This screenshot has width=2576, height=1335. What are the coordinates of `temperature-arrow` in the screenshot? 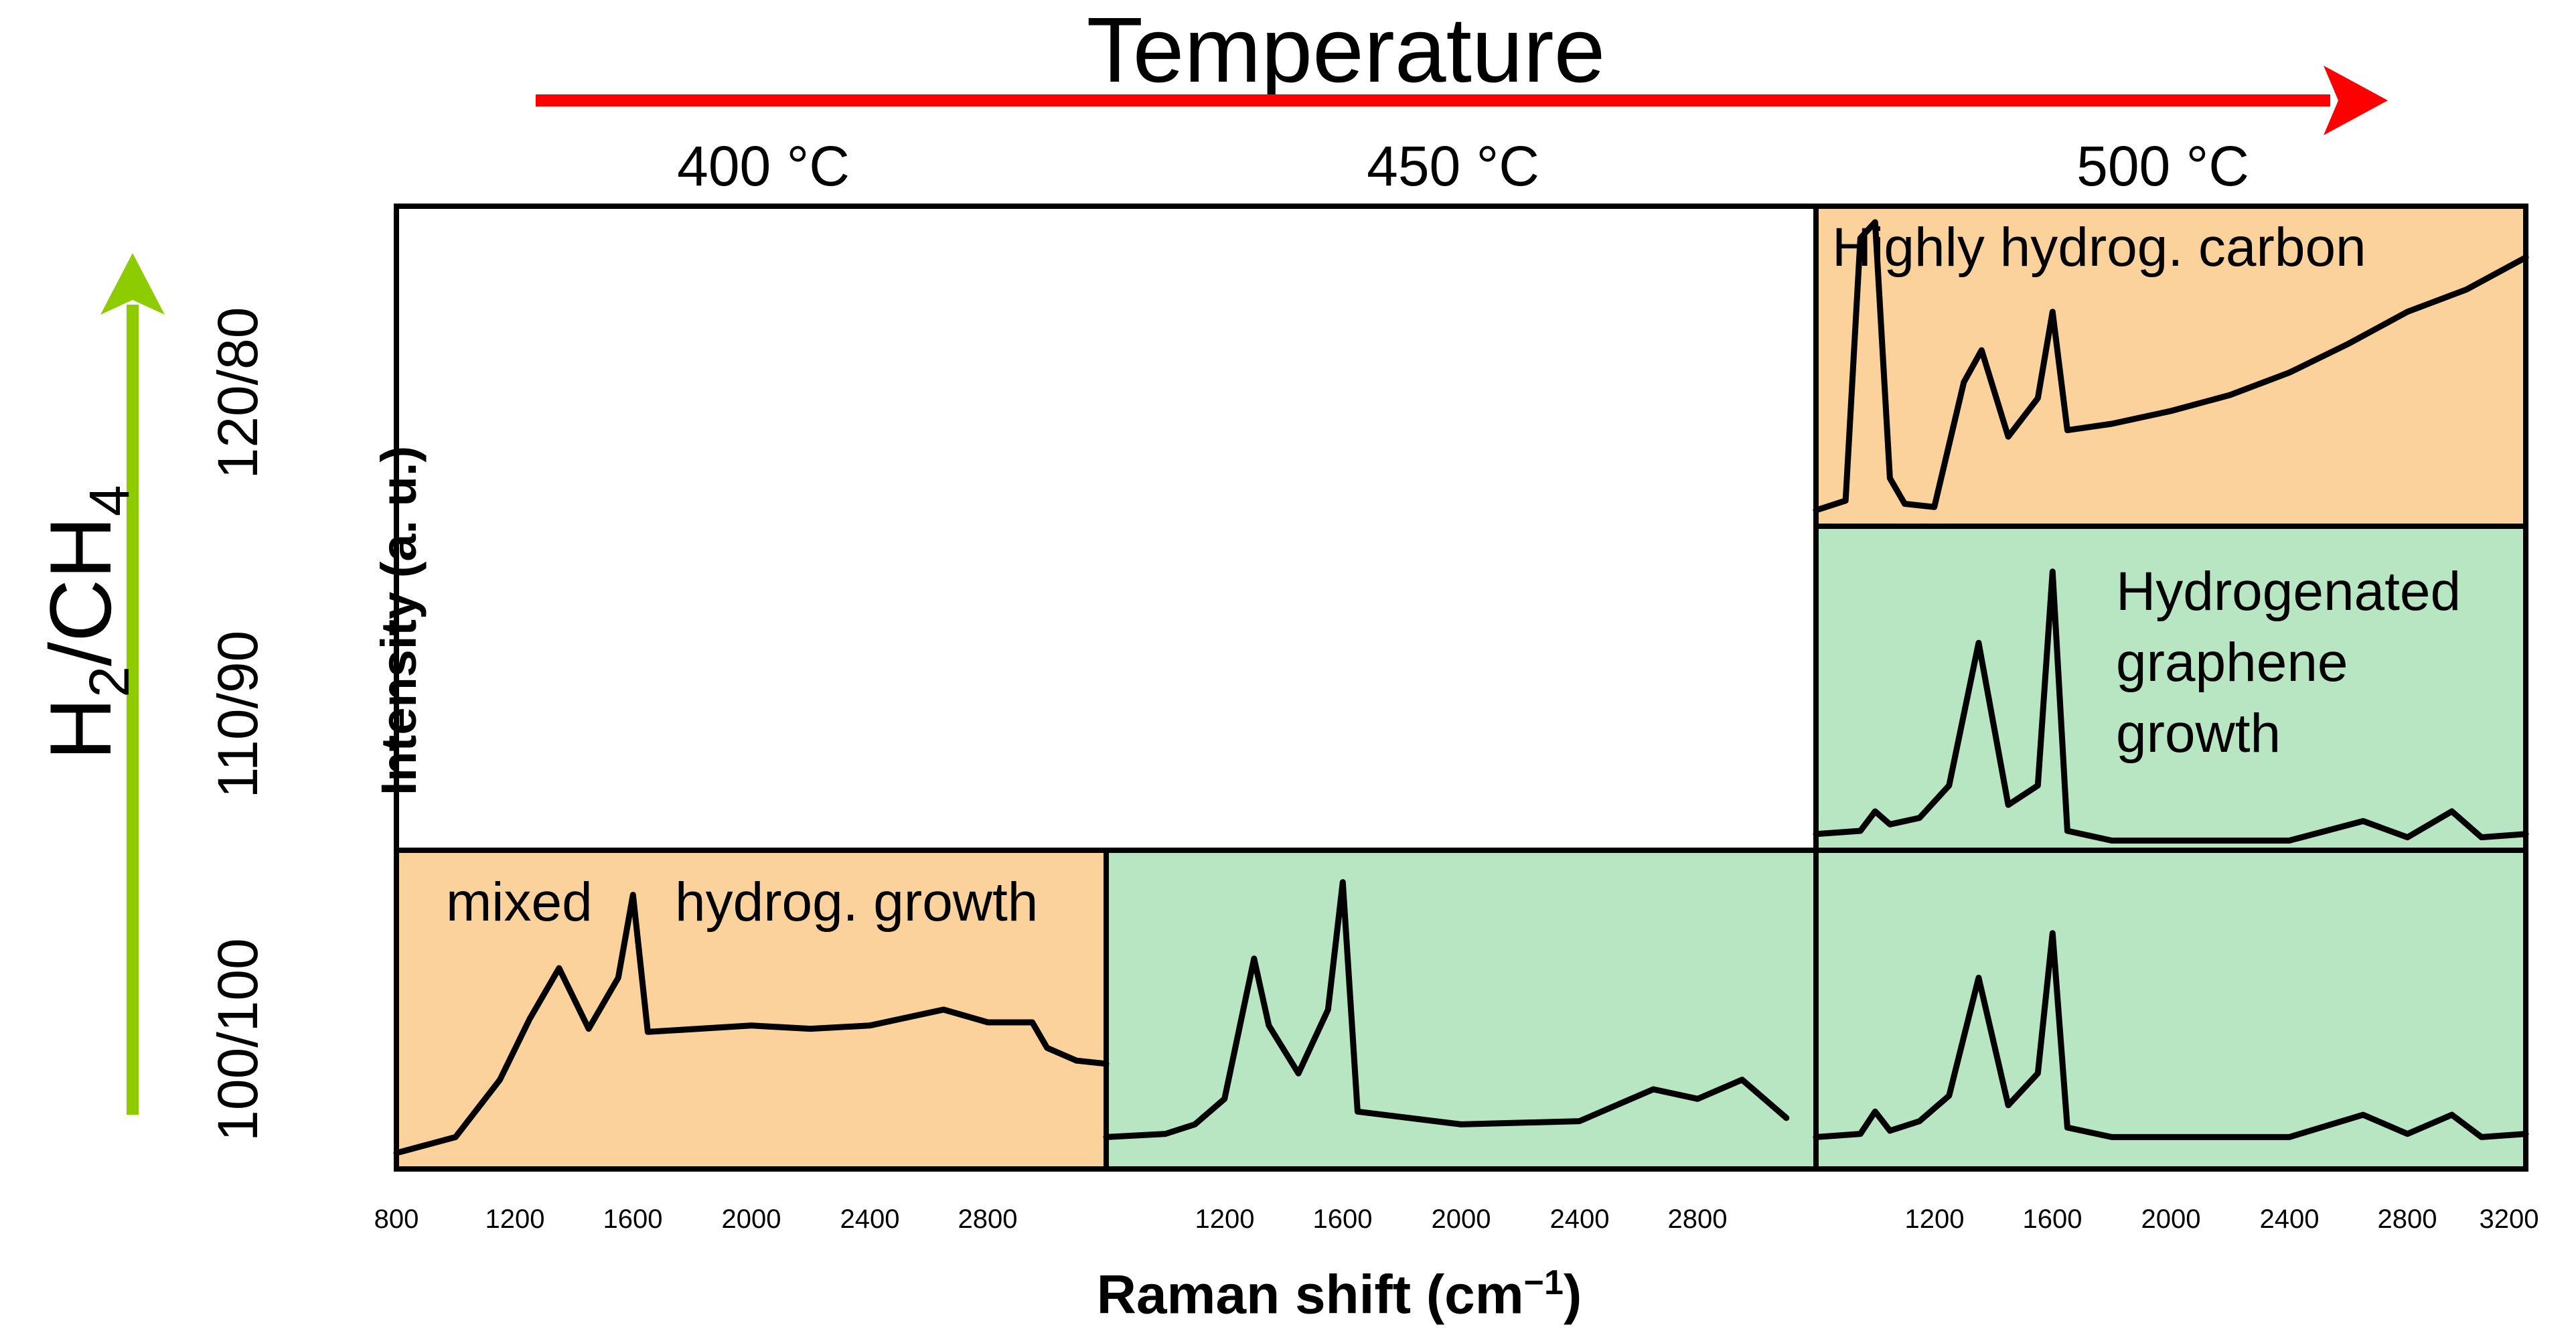 It's located at (1462, 100).